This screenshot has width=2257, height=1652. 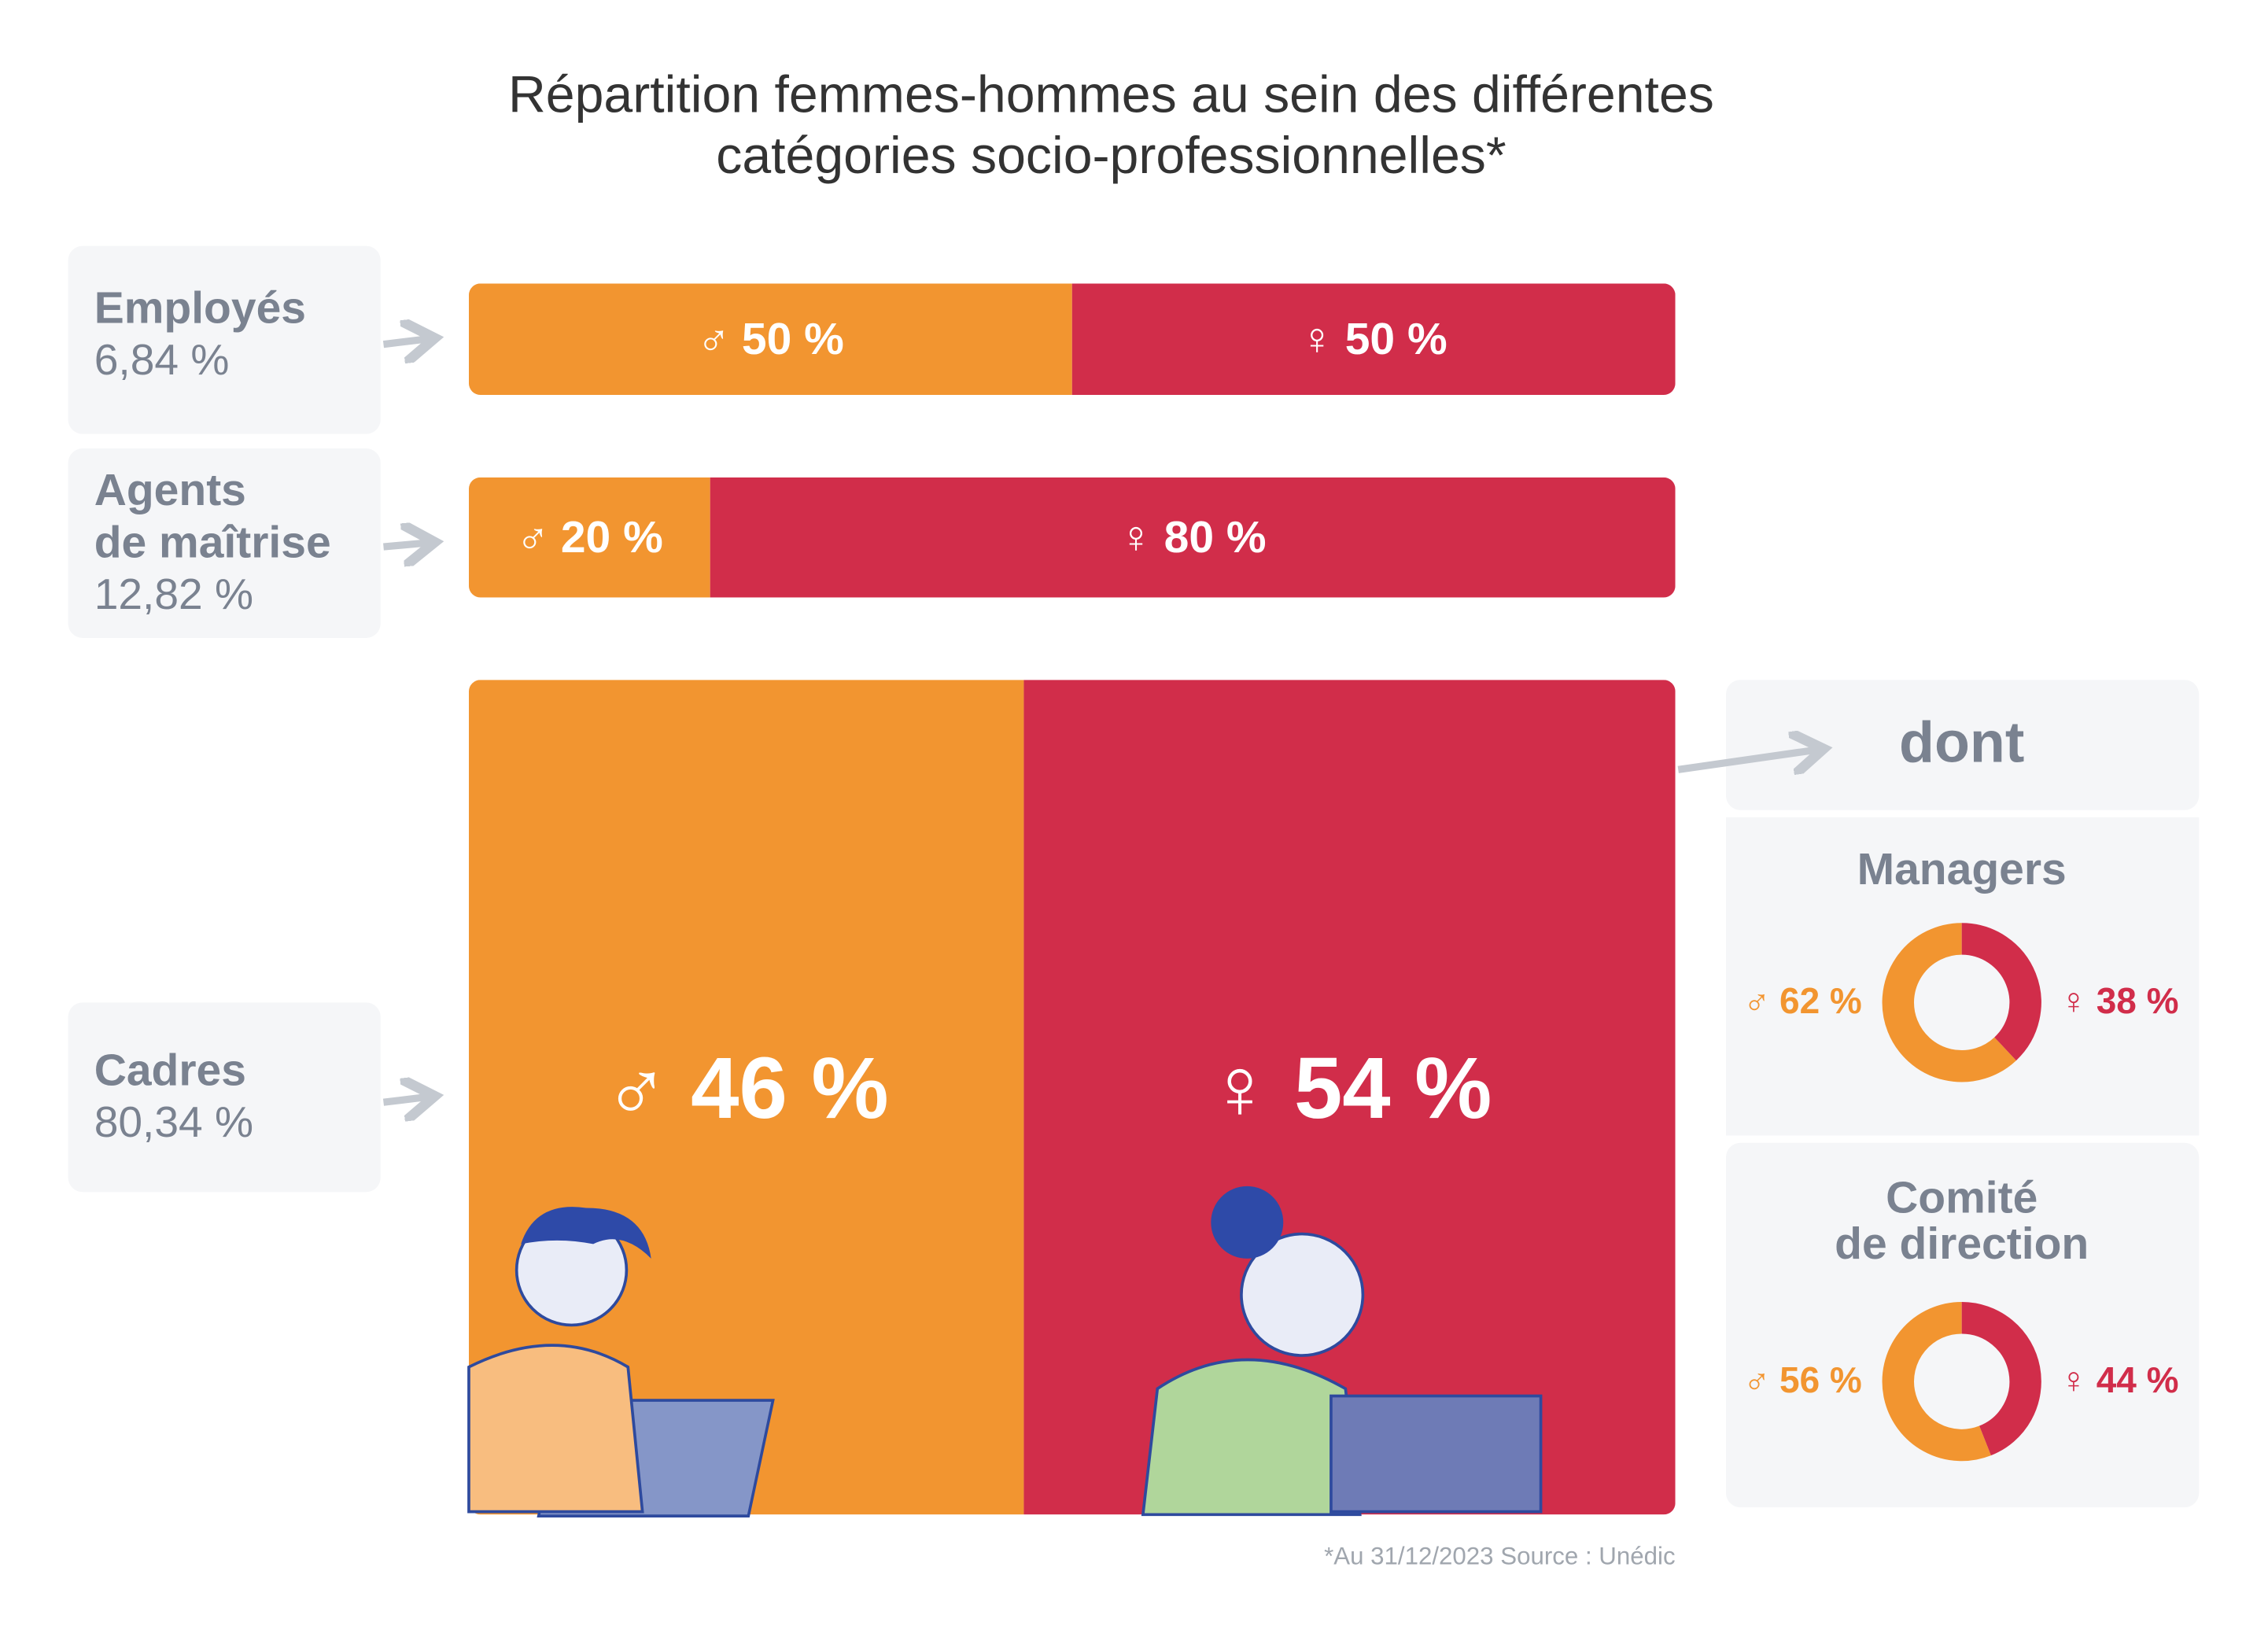 What do you see at coordinates (1962, 869) in the screenshot?
I see `group-name: Managers` at bounding box center [1962, 869].